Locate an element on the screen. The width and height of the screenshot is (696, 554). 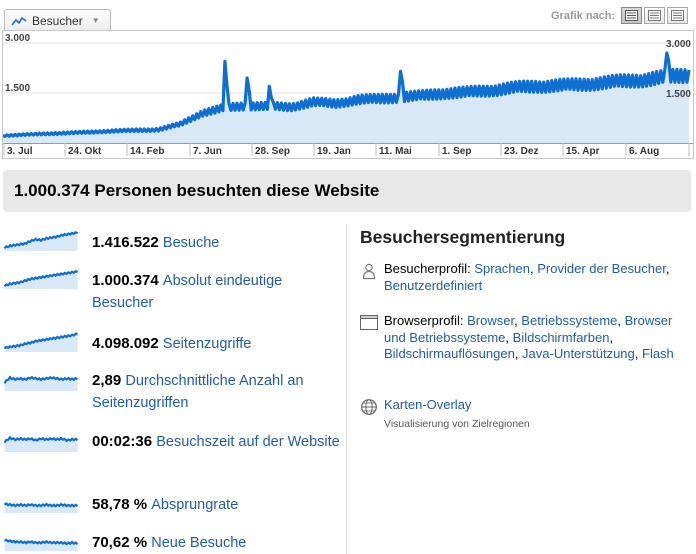
segment-link: Browser is located at coordinates (491, 320).